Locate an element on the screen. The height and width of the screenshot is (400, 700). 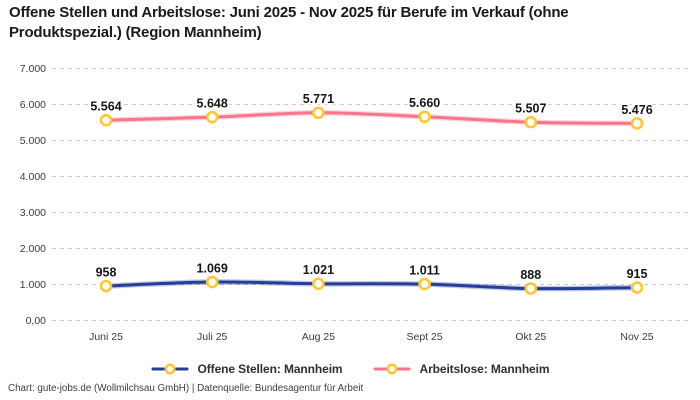
y-tick-label: 1.000 is located at coordinates (33, 285).